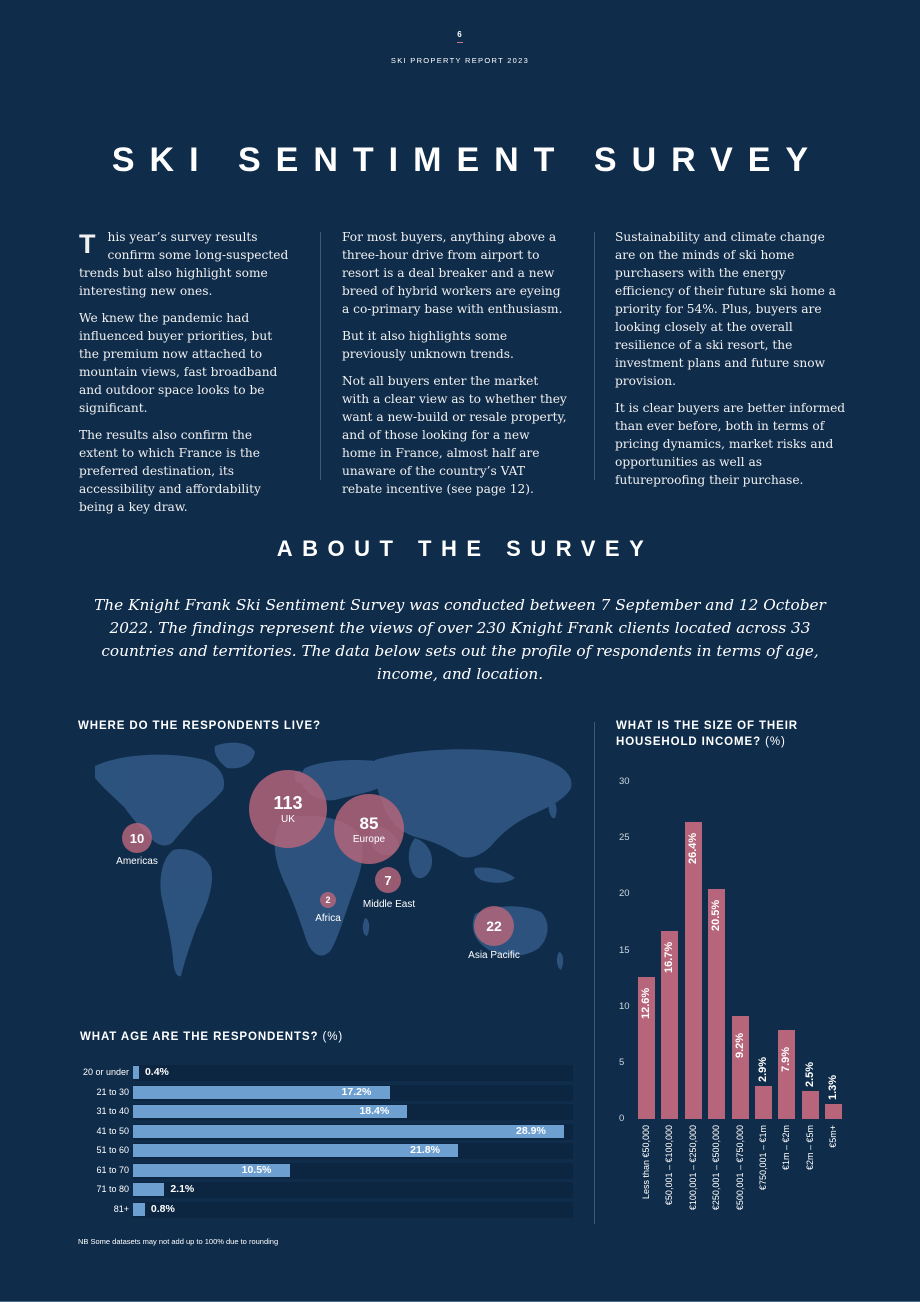 This screenshot has width=920, height=1302. What do you see at coordinates (809, 1148) in the screenshot?
I see `income-category-label: €2m – €5m` at bounding box center [809, 1148].